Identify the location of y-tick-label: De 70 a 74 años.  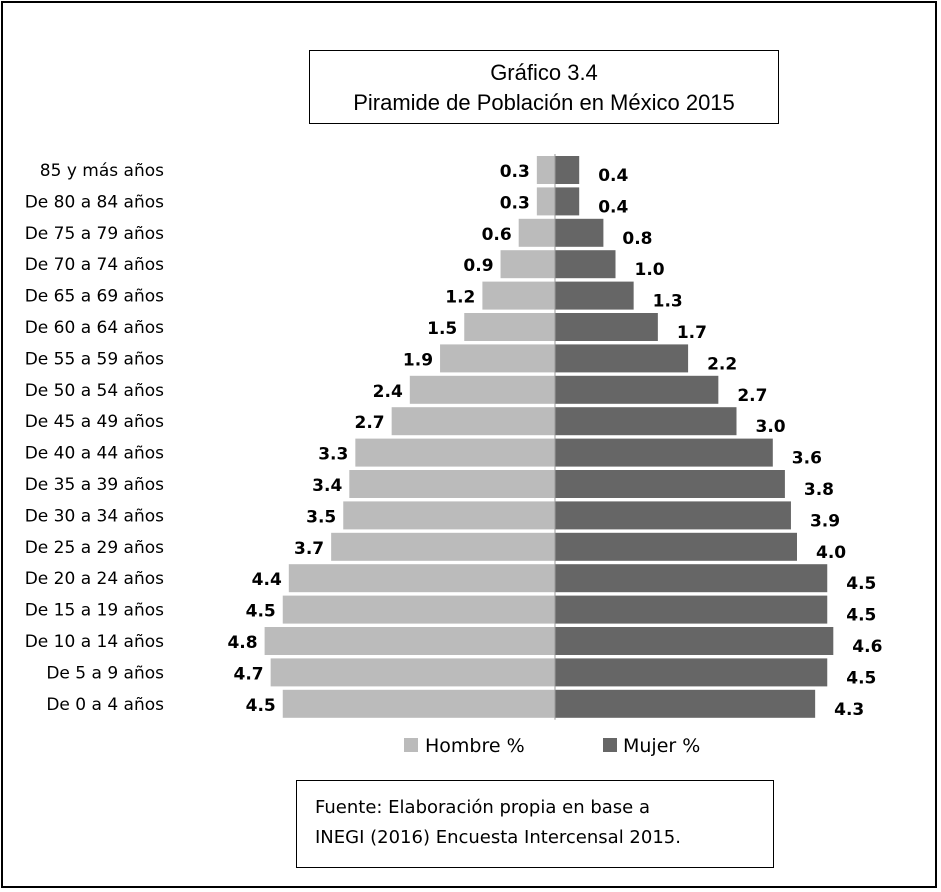
(94, 265).